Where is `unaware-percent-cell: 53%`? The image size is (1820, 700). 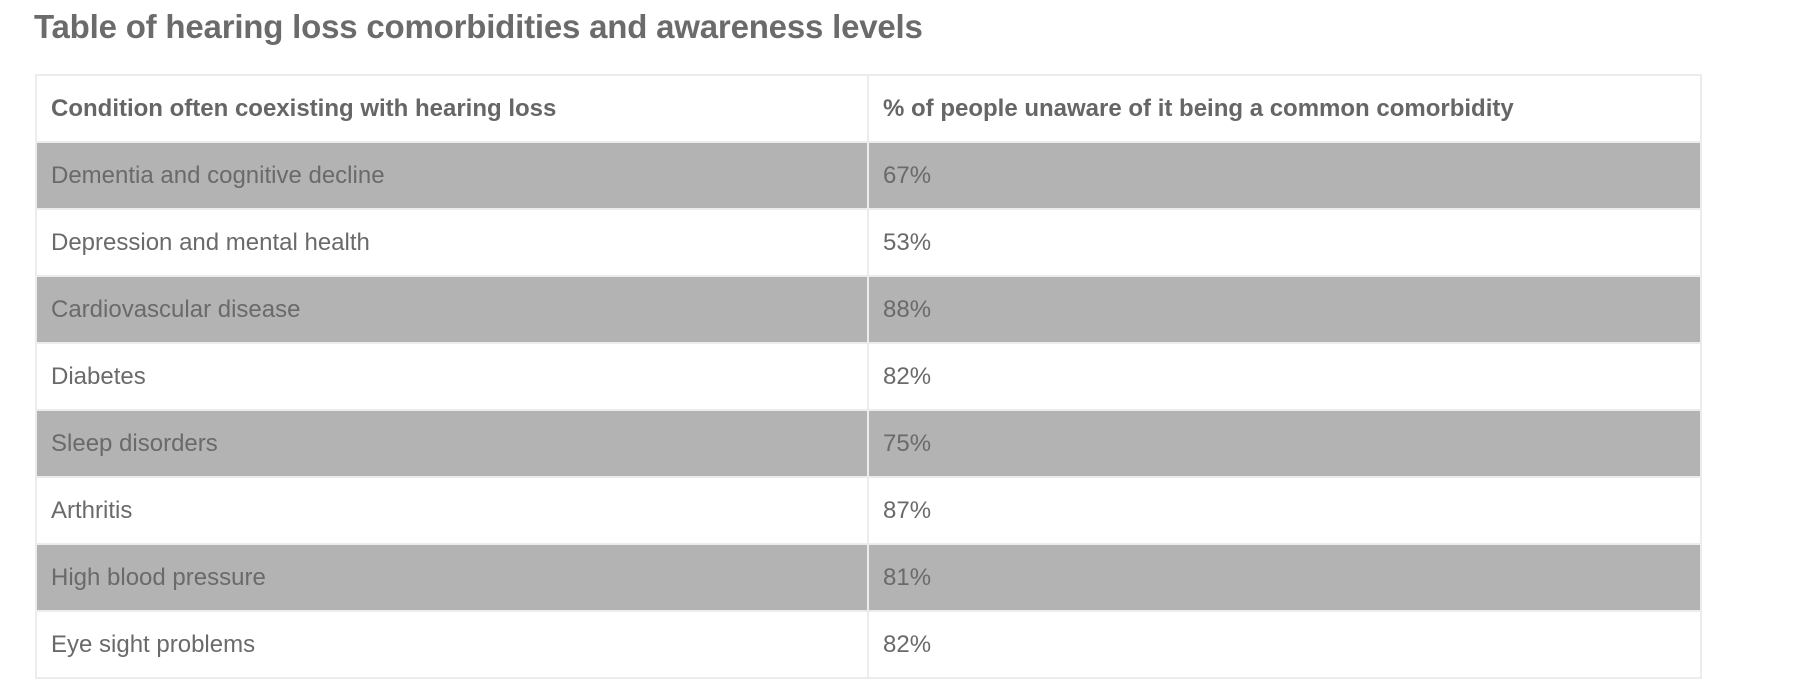
unaware-percent-cell: 53% is located at coordinates (1284, 242).